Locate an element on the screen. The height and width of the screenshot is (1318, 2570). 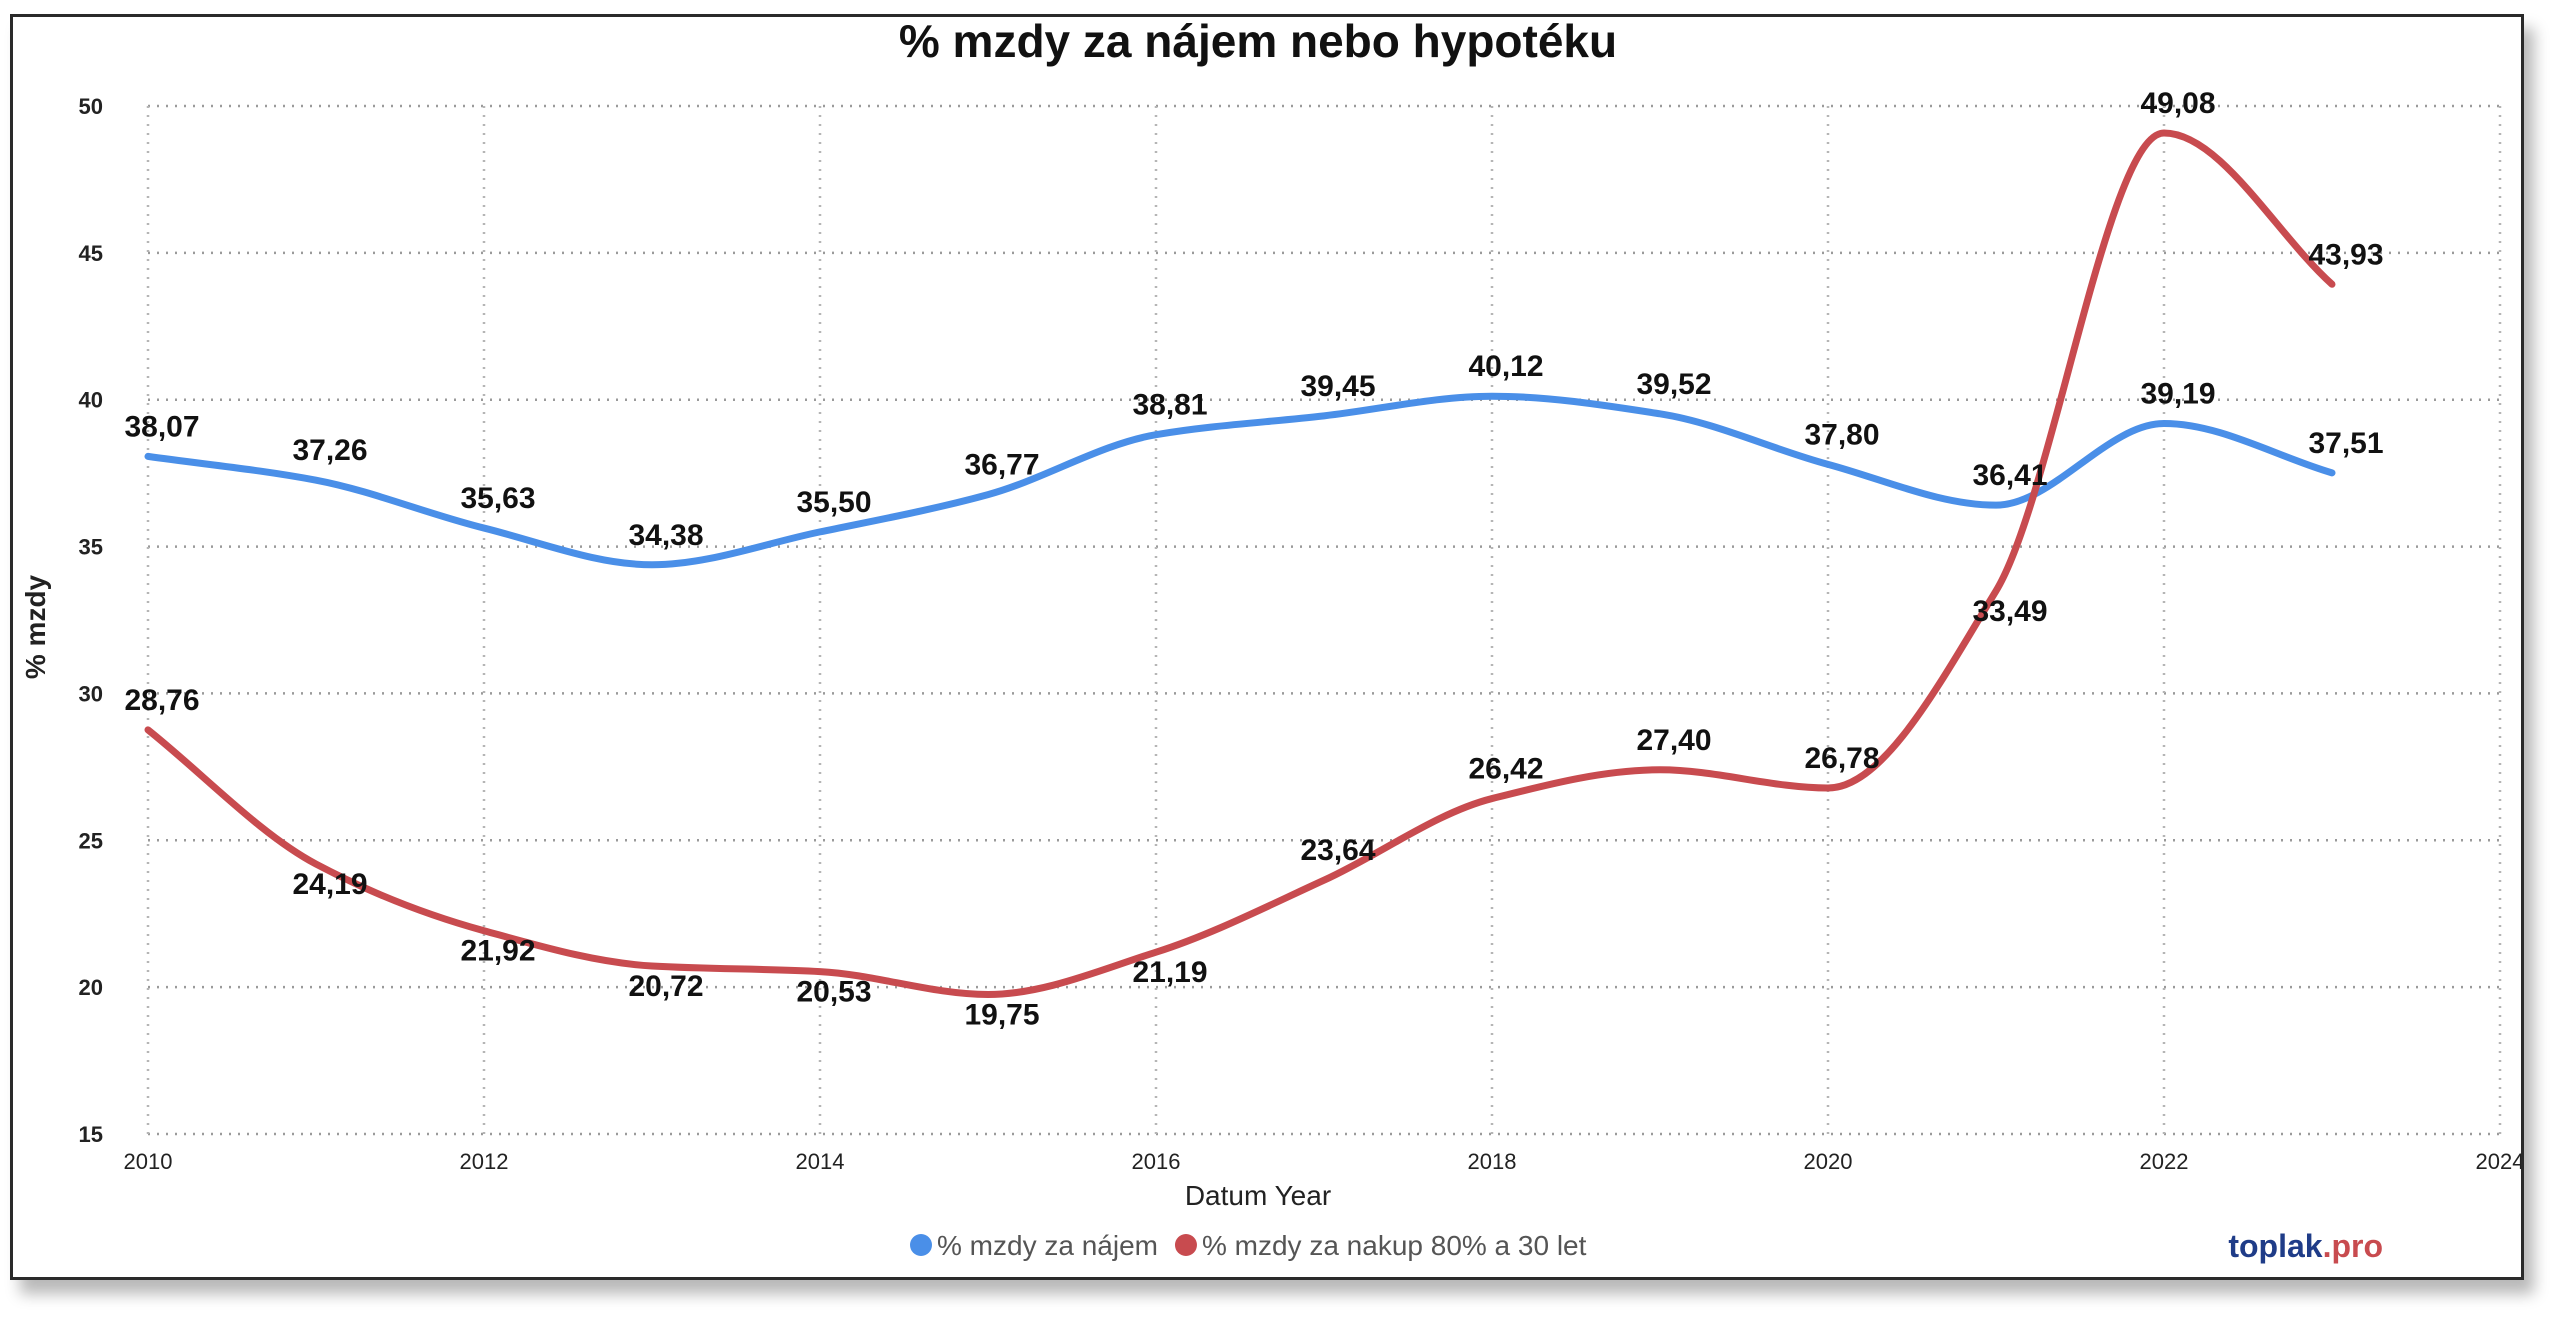
x-tick-label: 2016 is located at coordinates (1156, 1161).